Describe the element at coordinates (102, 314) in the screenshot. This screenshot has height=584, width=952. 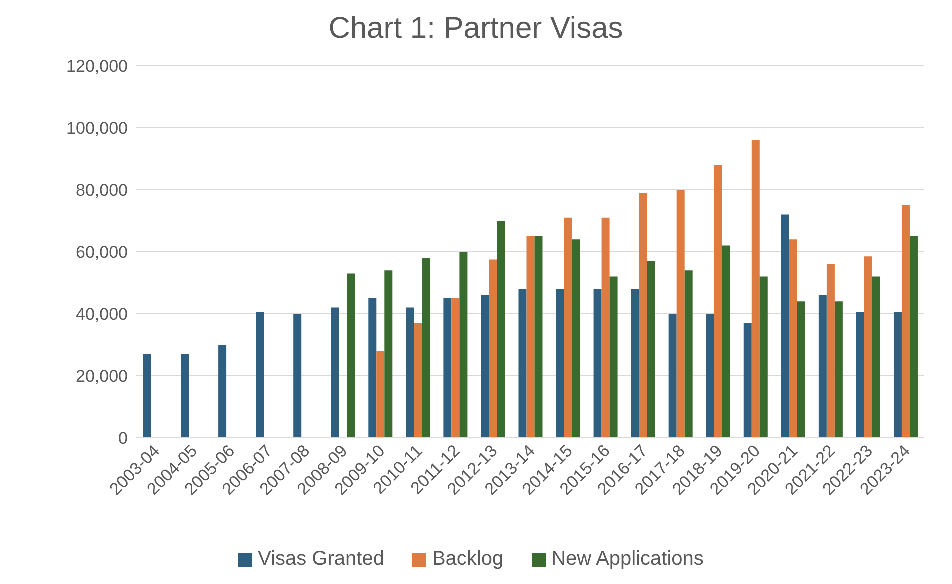
I see `y-tick-label: 40,000` at that location.